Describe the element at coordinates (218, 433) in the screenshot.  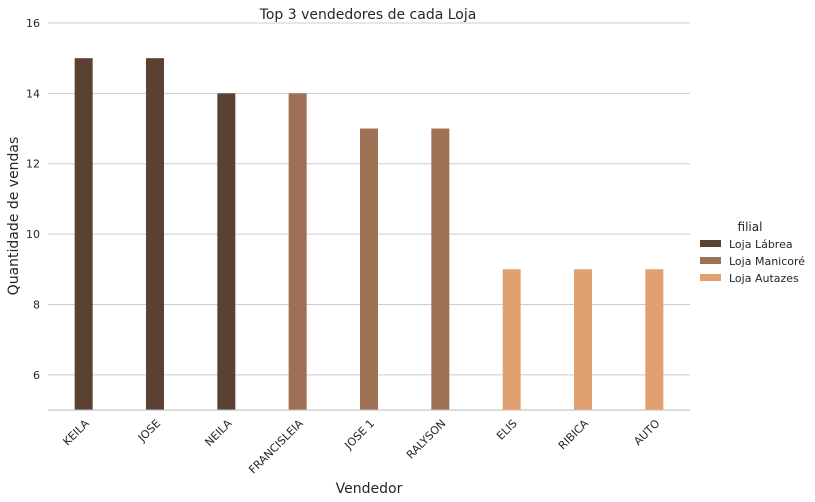
I see `x-tick-label: NEILA` at that location.